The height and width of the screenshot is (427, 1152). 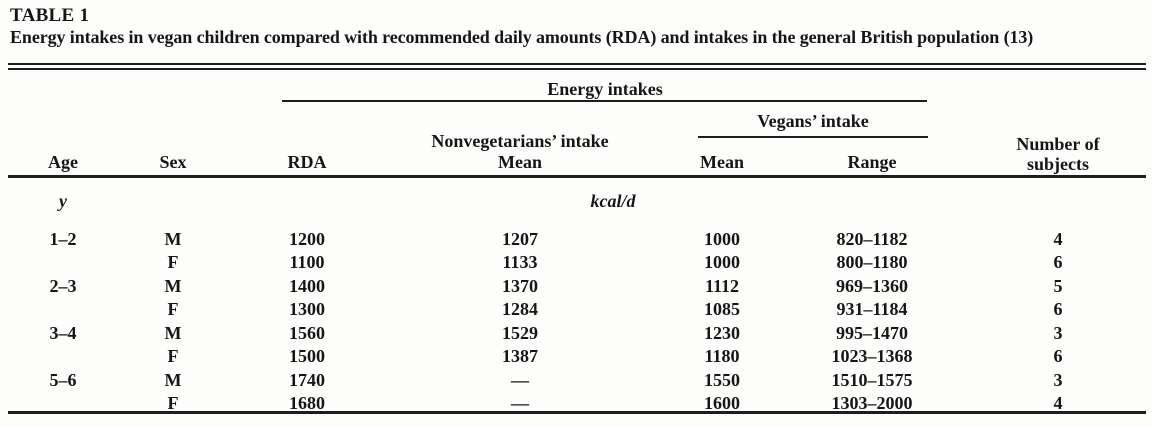 What do you see at coordinates (577, 64) in the screenshot?
I see `top-rule-upper` at bounding box center [577, 64].